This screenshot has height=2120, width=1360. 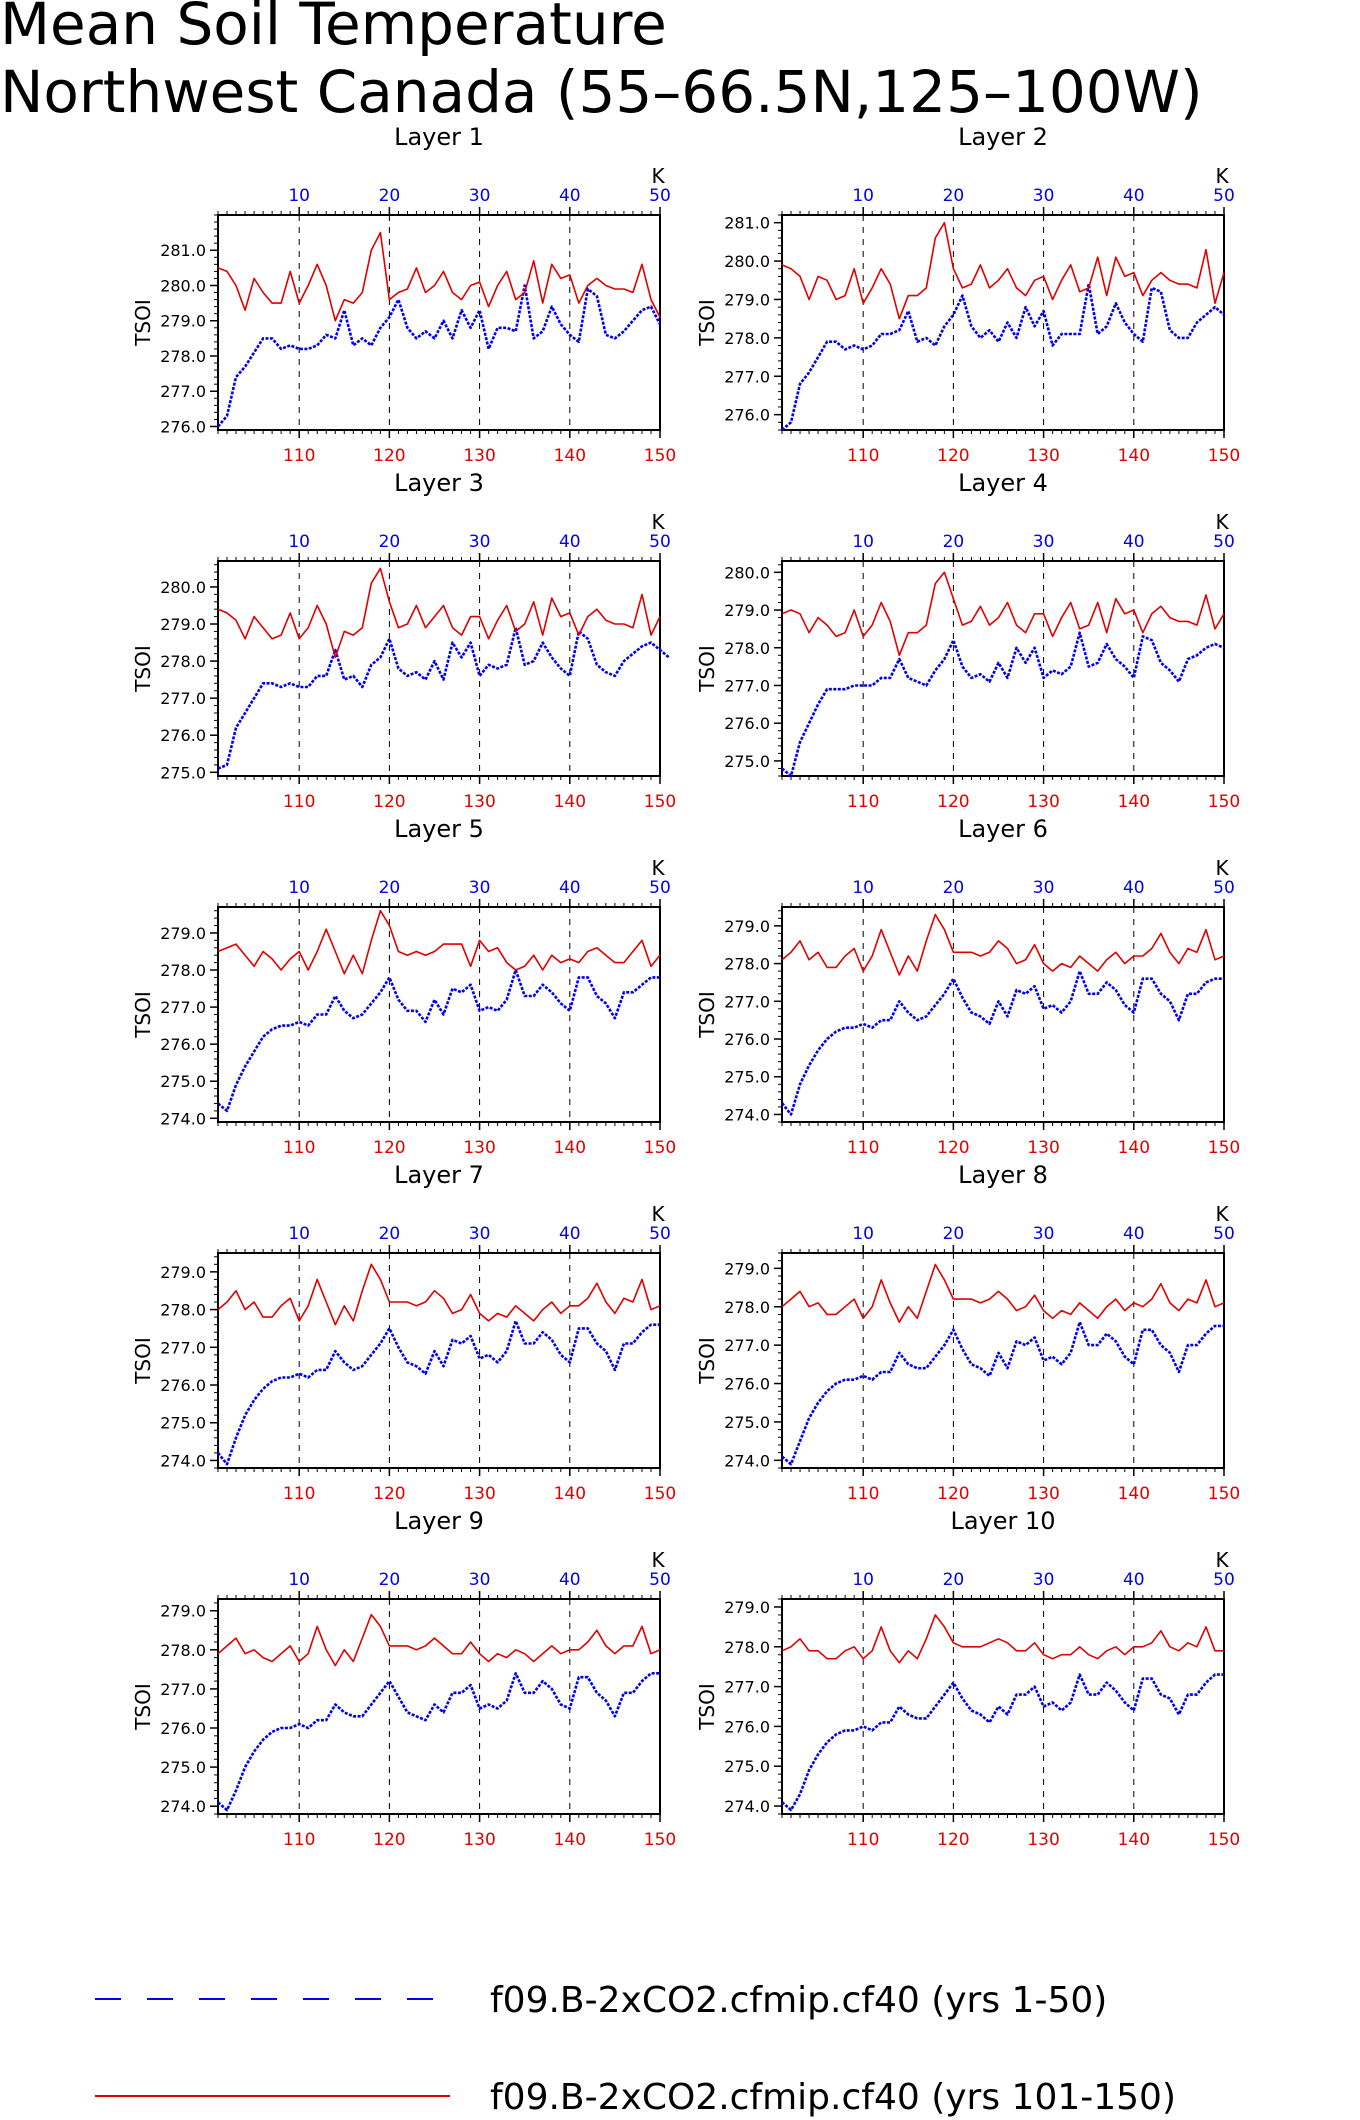 What do you see at coordinates (798, 2000) in the screenshot?
I see `legend-label-blue: f09.B-2xCO2.cfmip.cf40 (yrs 1-50)` at bounding box center [798, 2000].